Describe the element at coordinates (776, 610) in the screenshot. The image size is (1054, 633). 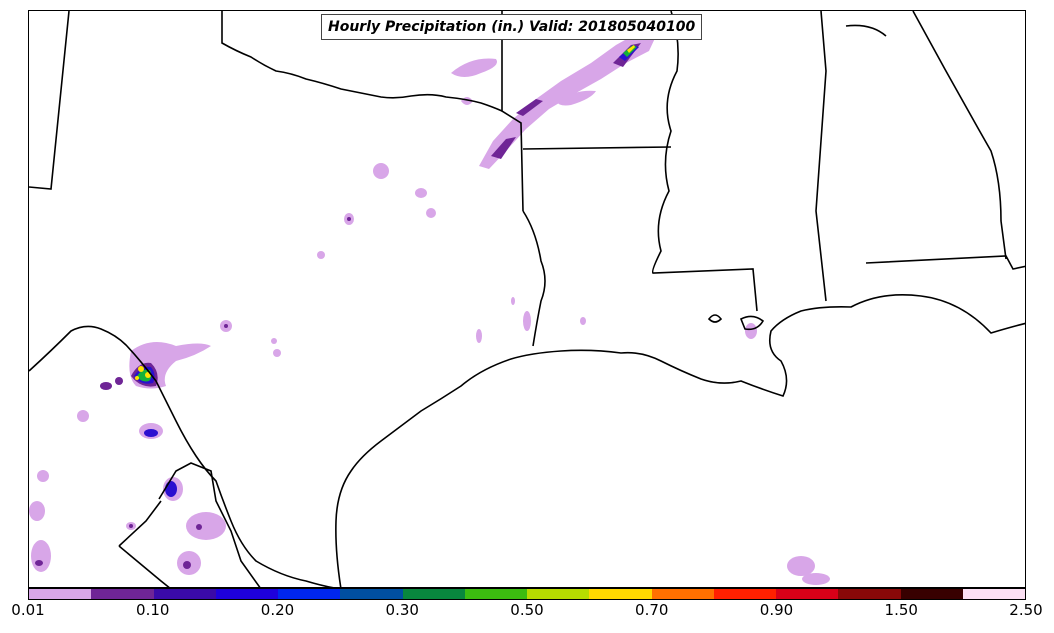
I see `colorbar-tick-label: 0.90` at that location.